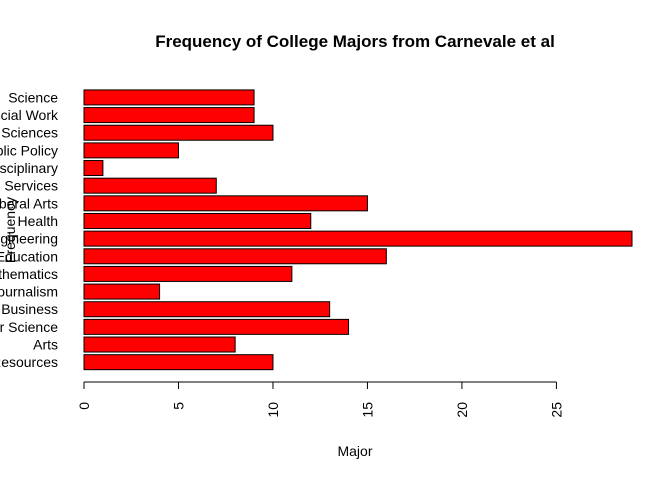 The height and width of the screenshot is (480, 672). I want to click on x-axis: 0 5 10 15 20 25, so click(320, 399).